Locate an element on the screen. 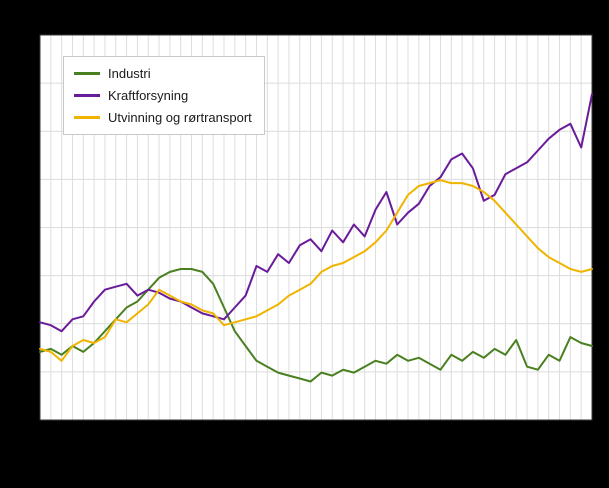 This screenshot has height=488, width=609. legend-item-industri: Industri is located at coordinates (163, 73).